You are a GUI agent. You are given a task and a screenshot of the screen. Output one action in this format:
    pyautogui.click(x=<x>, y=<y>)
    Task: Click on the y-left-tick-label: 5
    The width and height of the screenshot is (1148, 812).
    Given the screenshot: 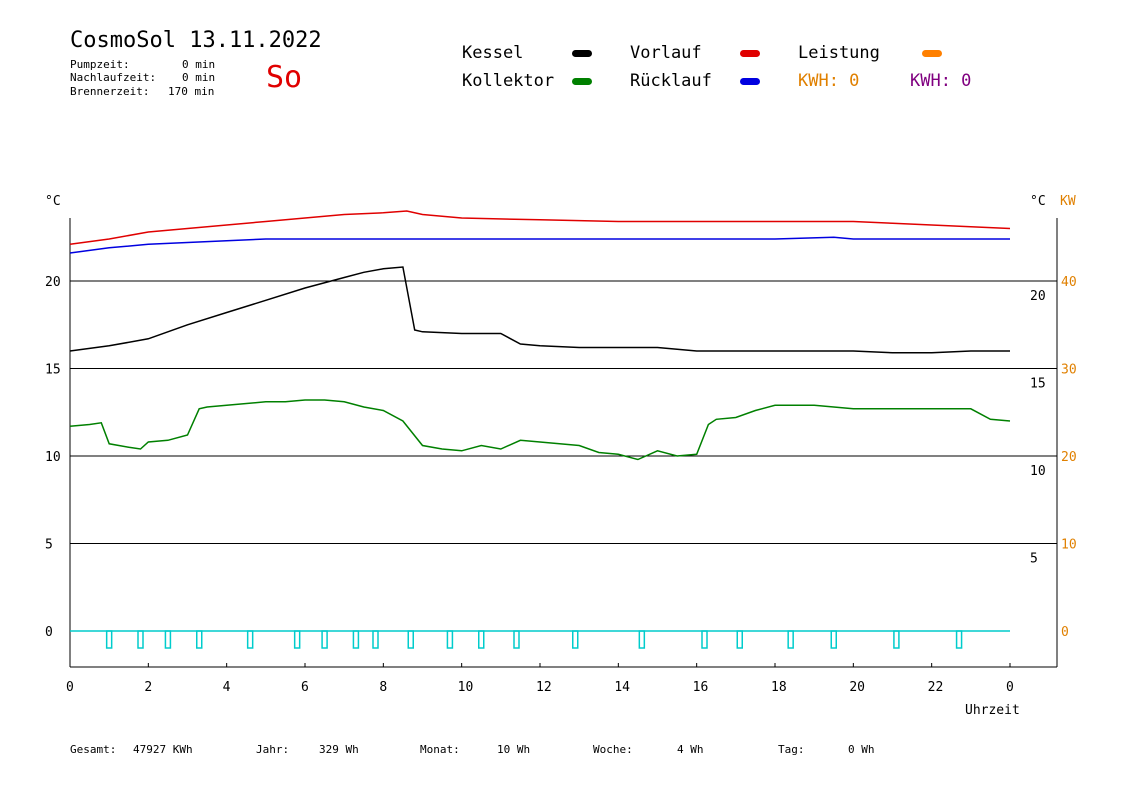 What is the action you would take?
    pyautogui.click(x=49, y=545)
    